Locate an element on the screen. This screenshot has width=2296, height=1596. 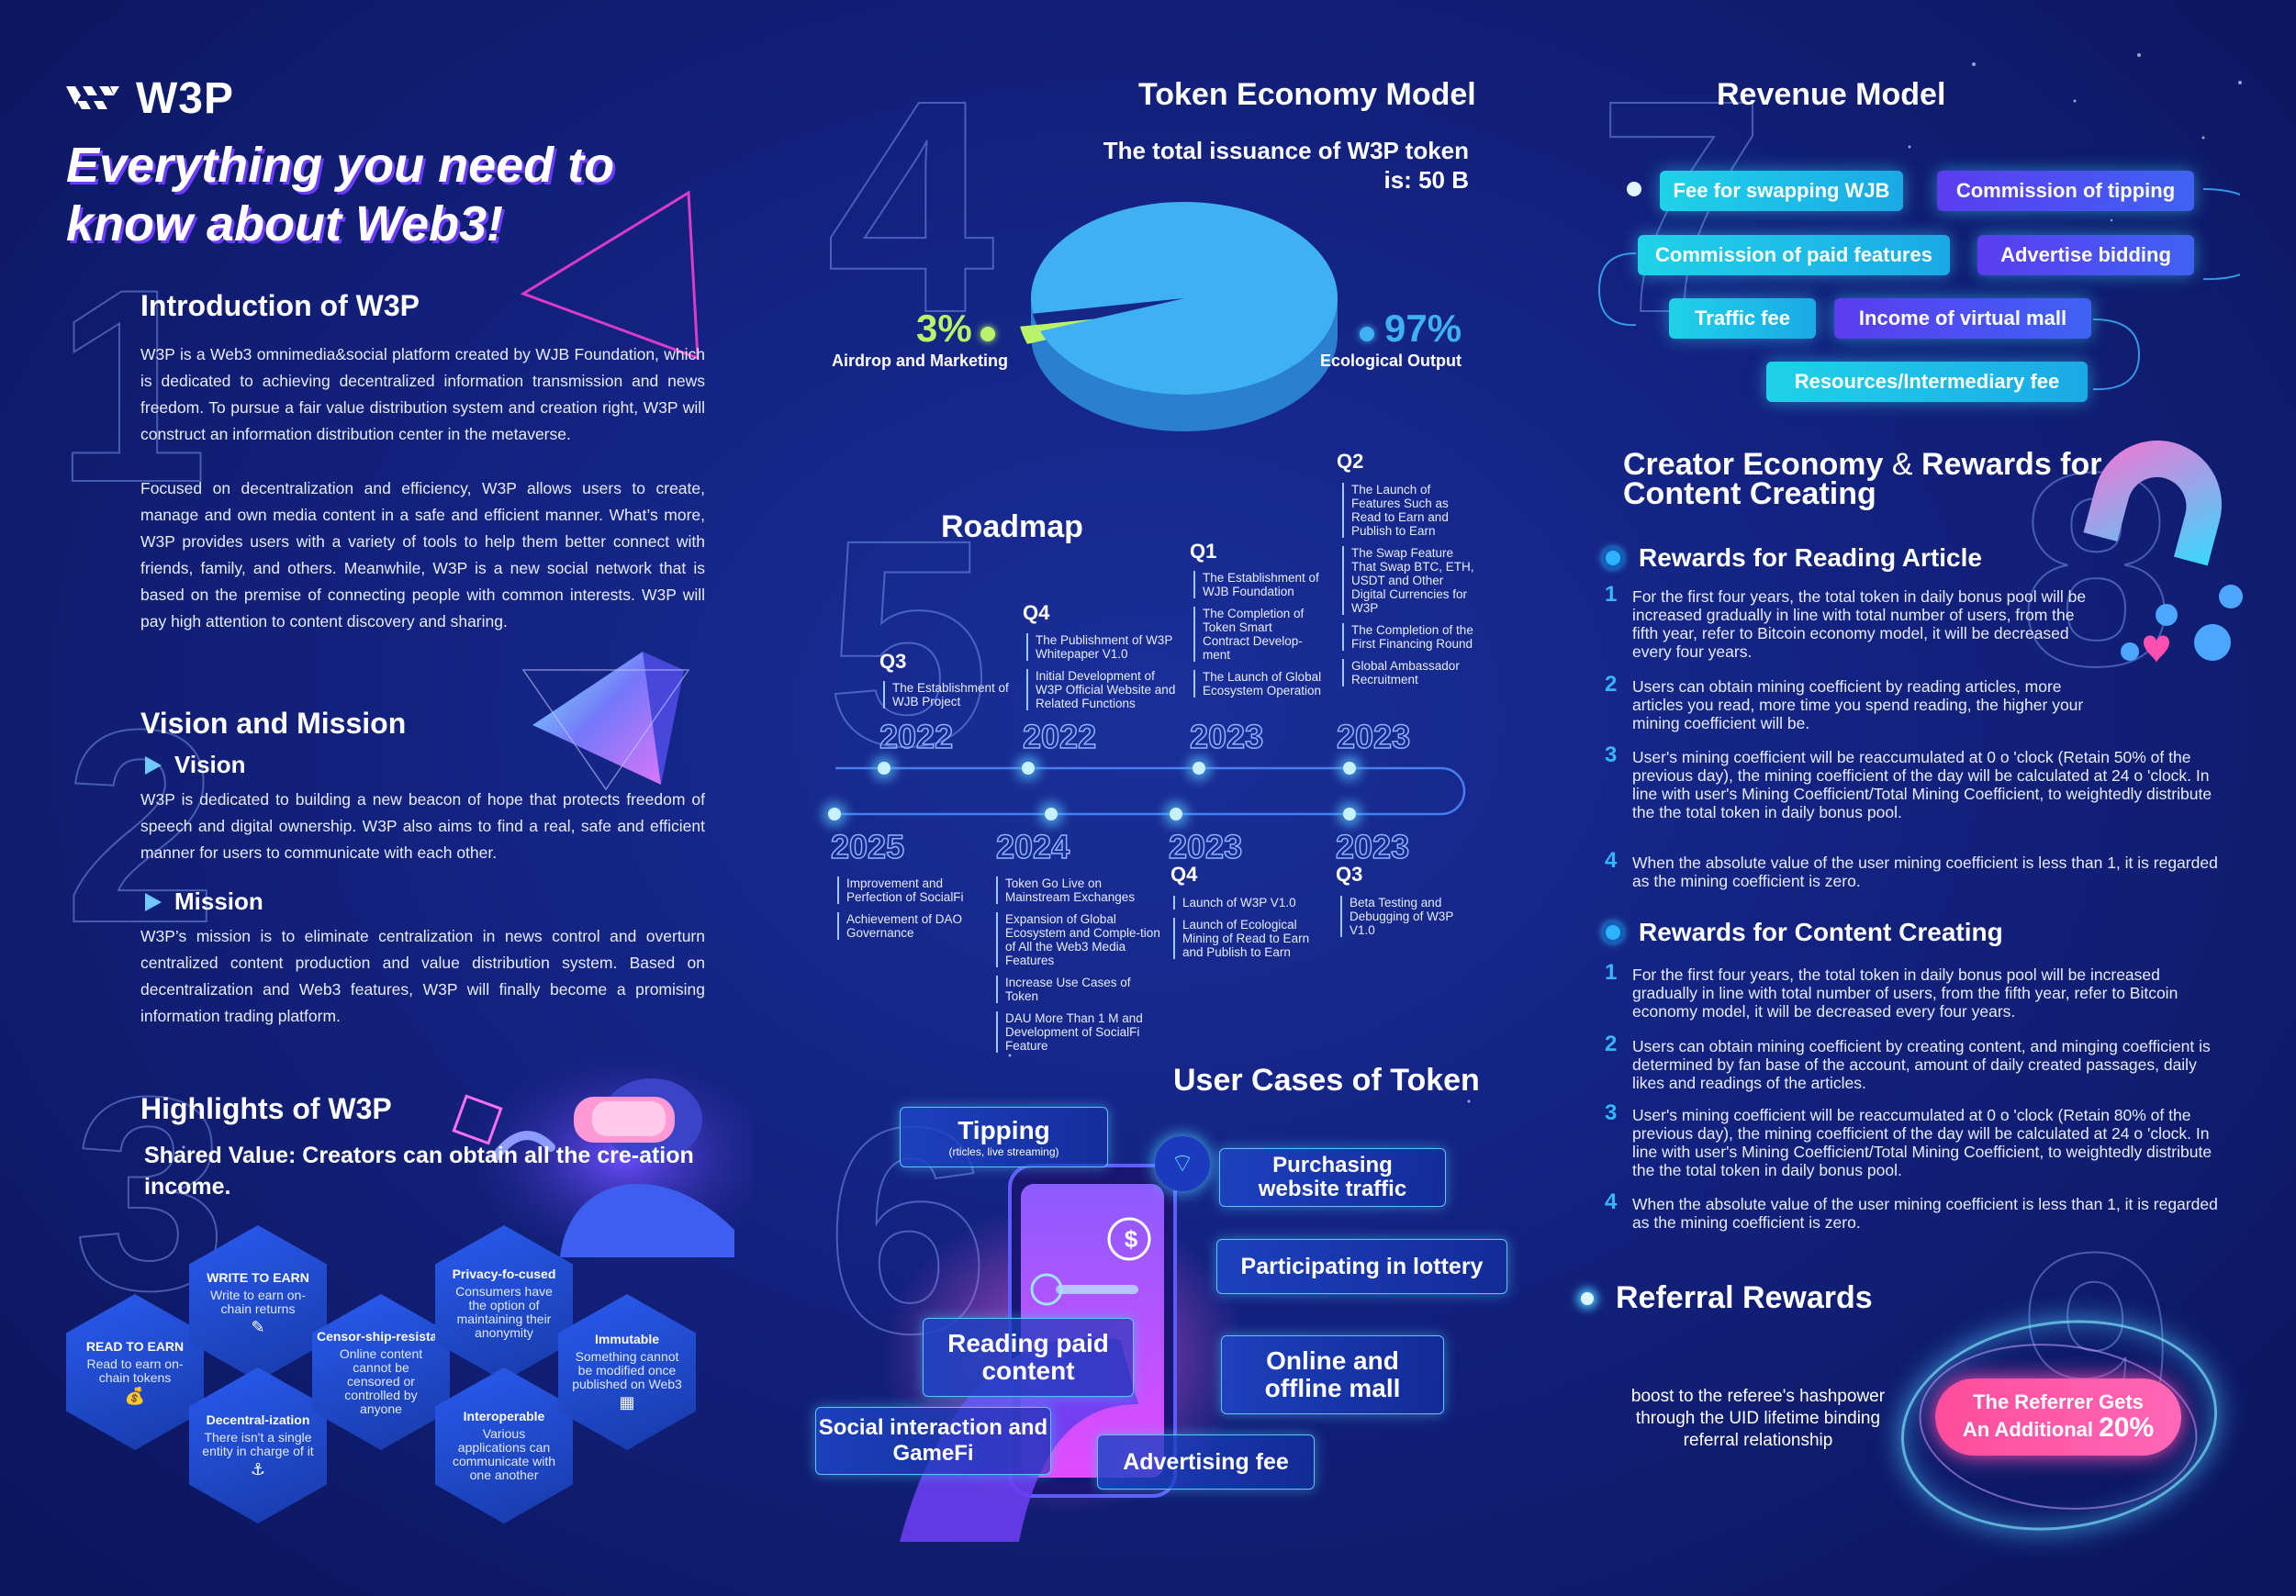
use-case-purchasing: Purchasing website traffic is located at coordinates (1332, 1177).